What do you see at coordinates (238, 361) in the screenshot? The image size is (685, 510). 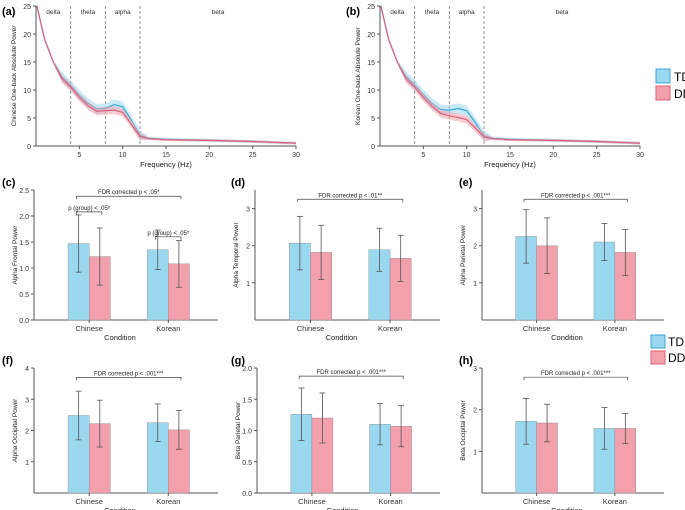 I see `panel-label: (g)` at bounding box center [238, 361].